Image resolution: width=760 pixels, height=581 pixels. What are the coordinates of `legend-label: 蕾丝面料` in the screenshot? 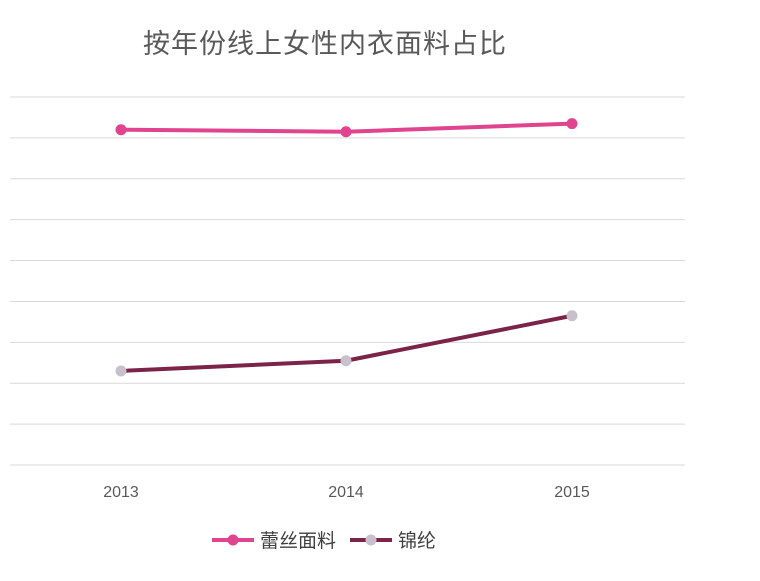 It's located at (298, 541).